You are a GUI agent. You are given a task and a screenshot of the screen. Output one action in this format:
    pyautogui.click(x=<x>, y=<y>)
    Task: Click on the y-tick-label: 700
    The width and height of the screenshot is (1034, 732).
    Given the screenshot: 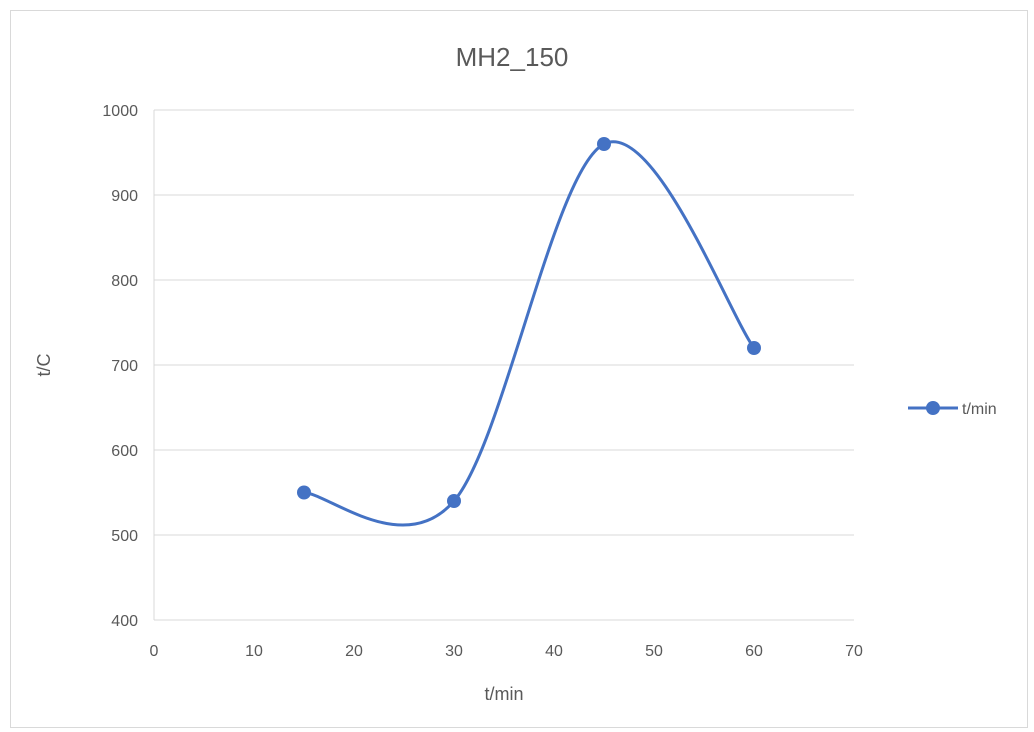 What is the action you would take?
    pyautogui.click(x=124, y=366)
    